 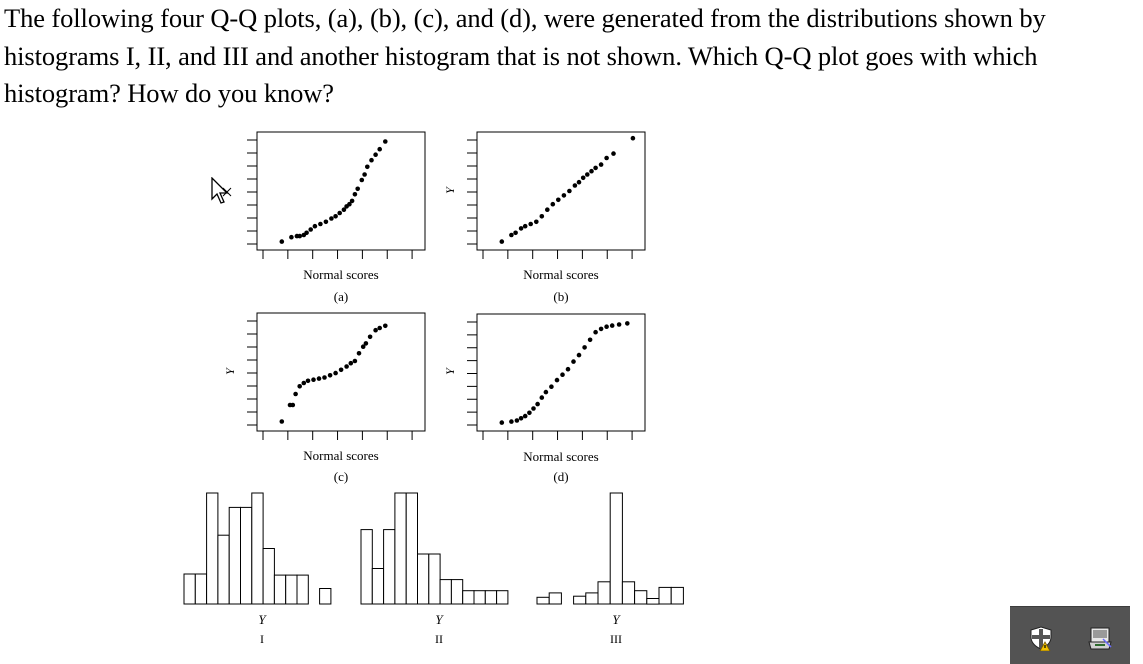 I want to click on qq-a-xlabel: Normal scores, so click(x=341, y=274).